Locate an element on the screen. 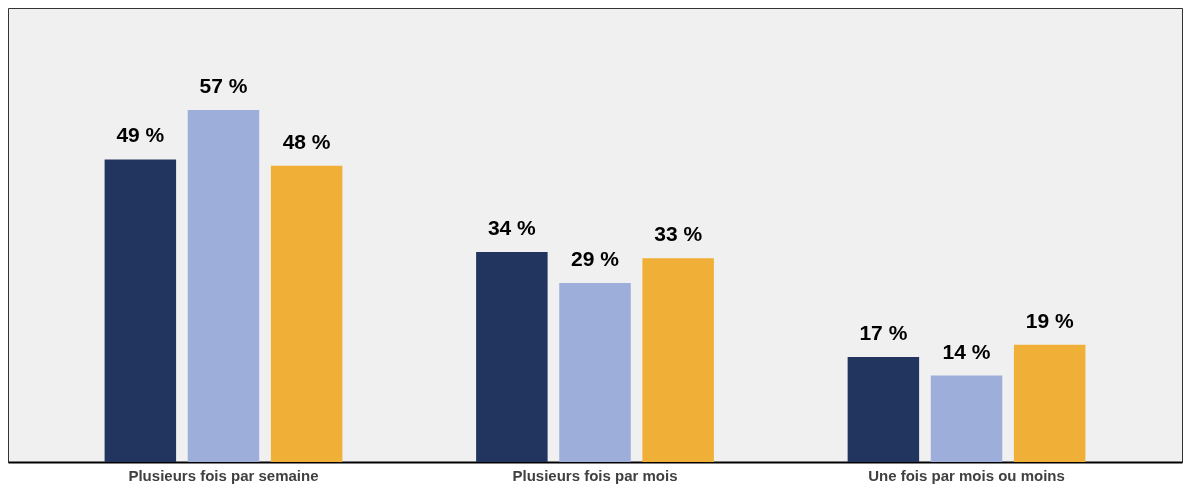 This screenshot has height=492, width=1190. x-tick-label: Une fois par mois ou moins is located at coordinates (966, 475).